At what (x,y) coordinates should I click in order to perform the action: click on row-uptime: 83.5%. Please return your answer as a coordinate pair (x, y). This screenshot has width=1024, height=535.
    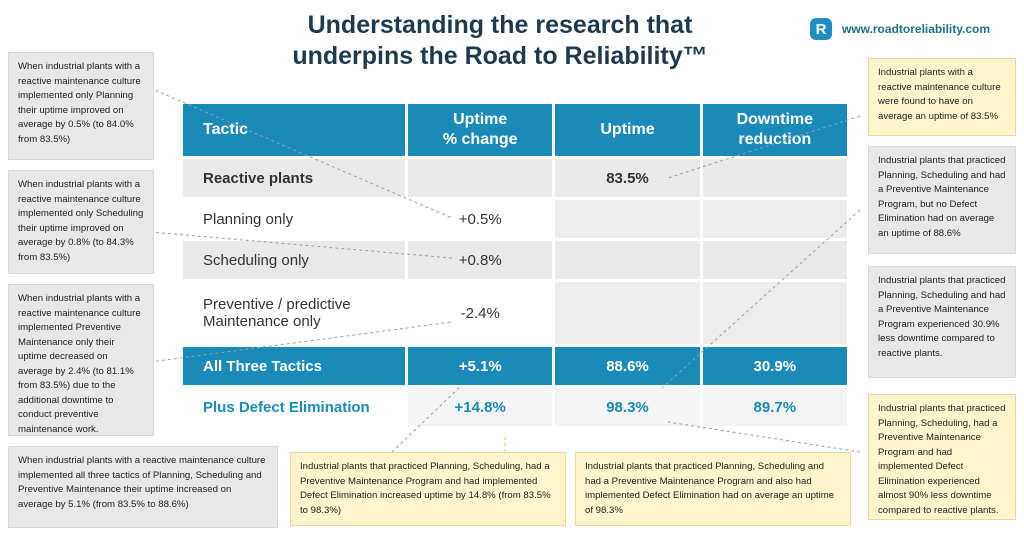
    Looking at the image, I should click on (627, 178).